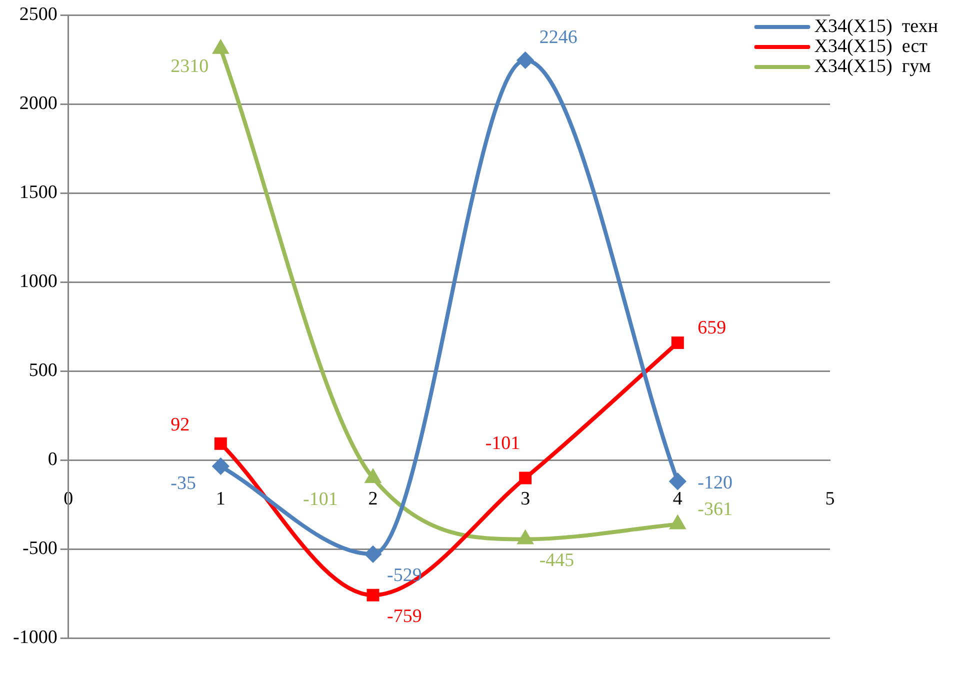 Image resolution: width=960 pixels, height=673 pixels. I want to click on y-tick-label: 0, so click(53, 459).